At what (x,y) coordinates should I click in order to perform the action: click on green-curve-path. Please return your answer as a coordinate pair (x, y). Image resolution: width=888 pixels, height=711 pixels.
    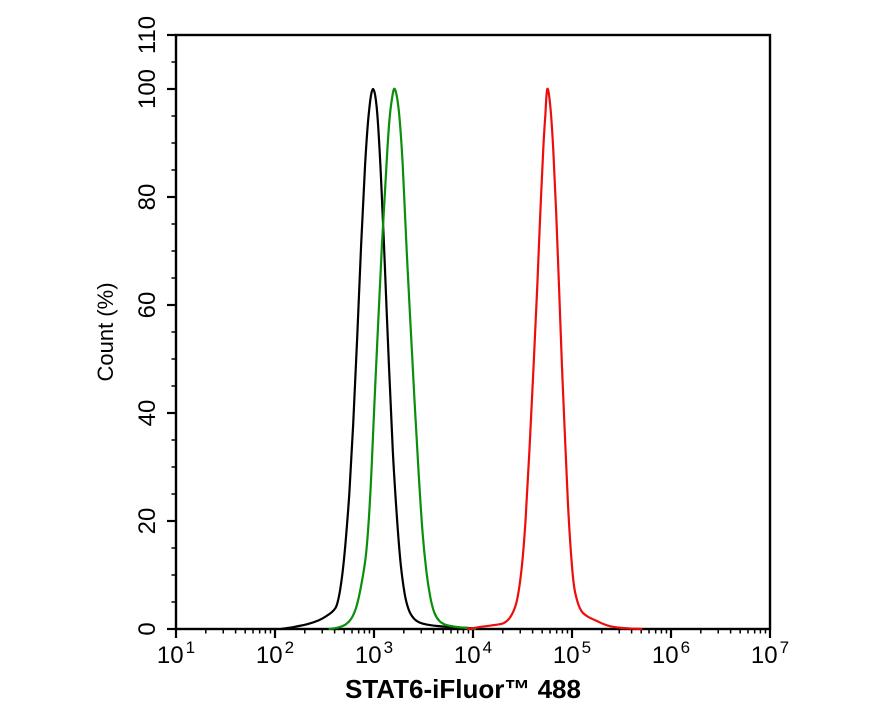
    Looking at the image, I should click on (402, 359).